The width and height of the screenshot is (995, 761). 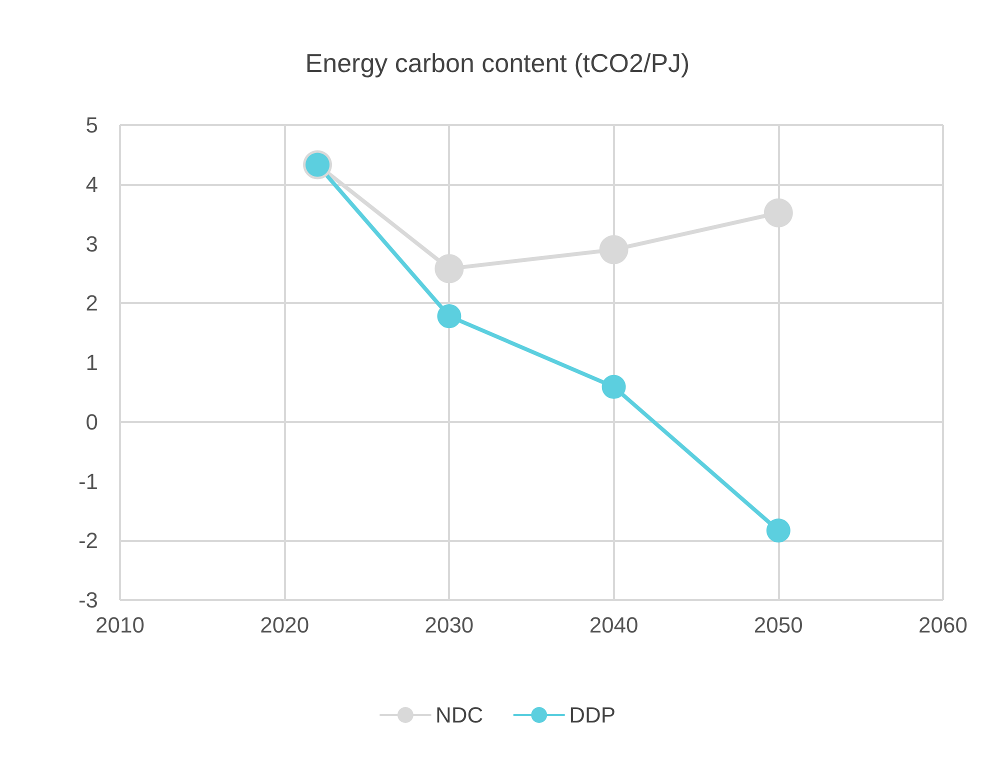 What do you see at coordinates (613, 625) in the screenshot?
I see `x-tick-label: 2040` at bounding box center [613, 625].